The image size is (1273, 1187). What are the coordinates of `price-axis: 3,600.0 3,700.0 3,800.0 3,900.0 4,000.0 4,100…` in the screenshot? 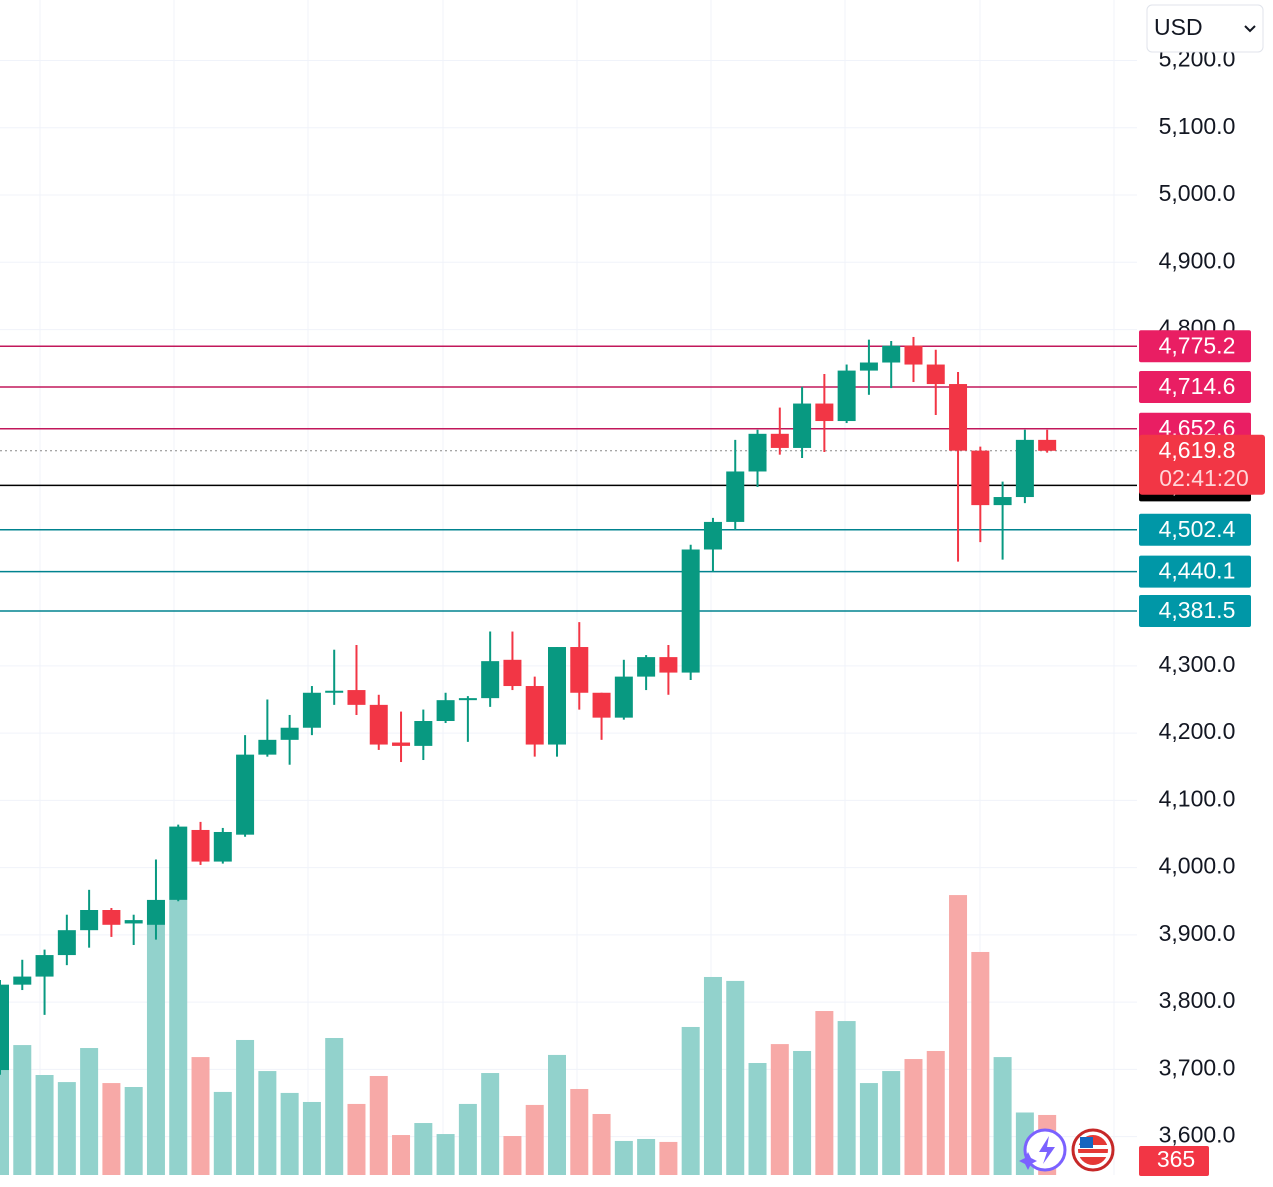 It's located at (1197, 597).